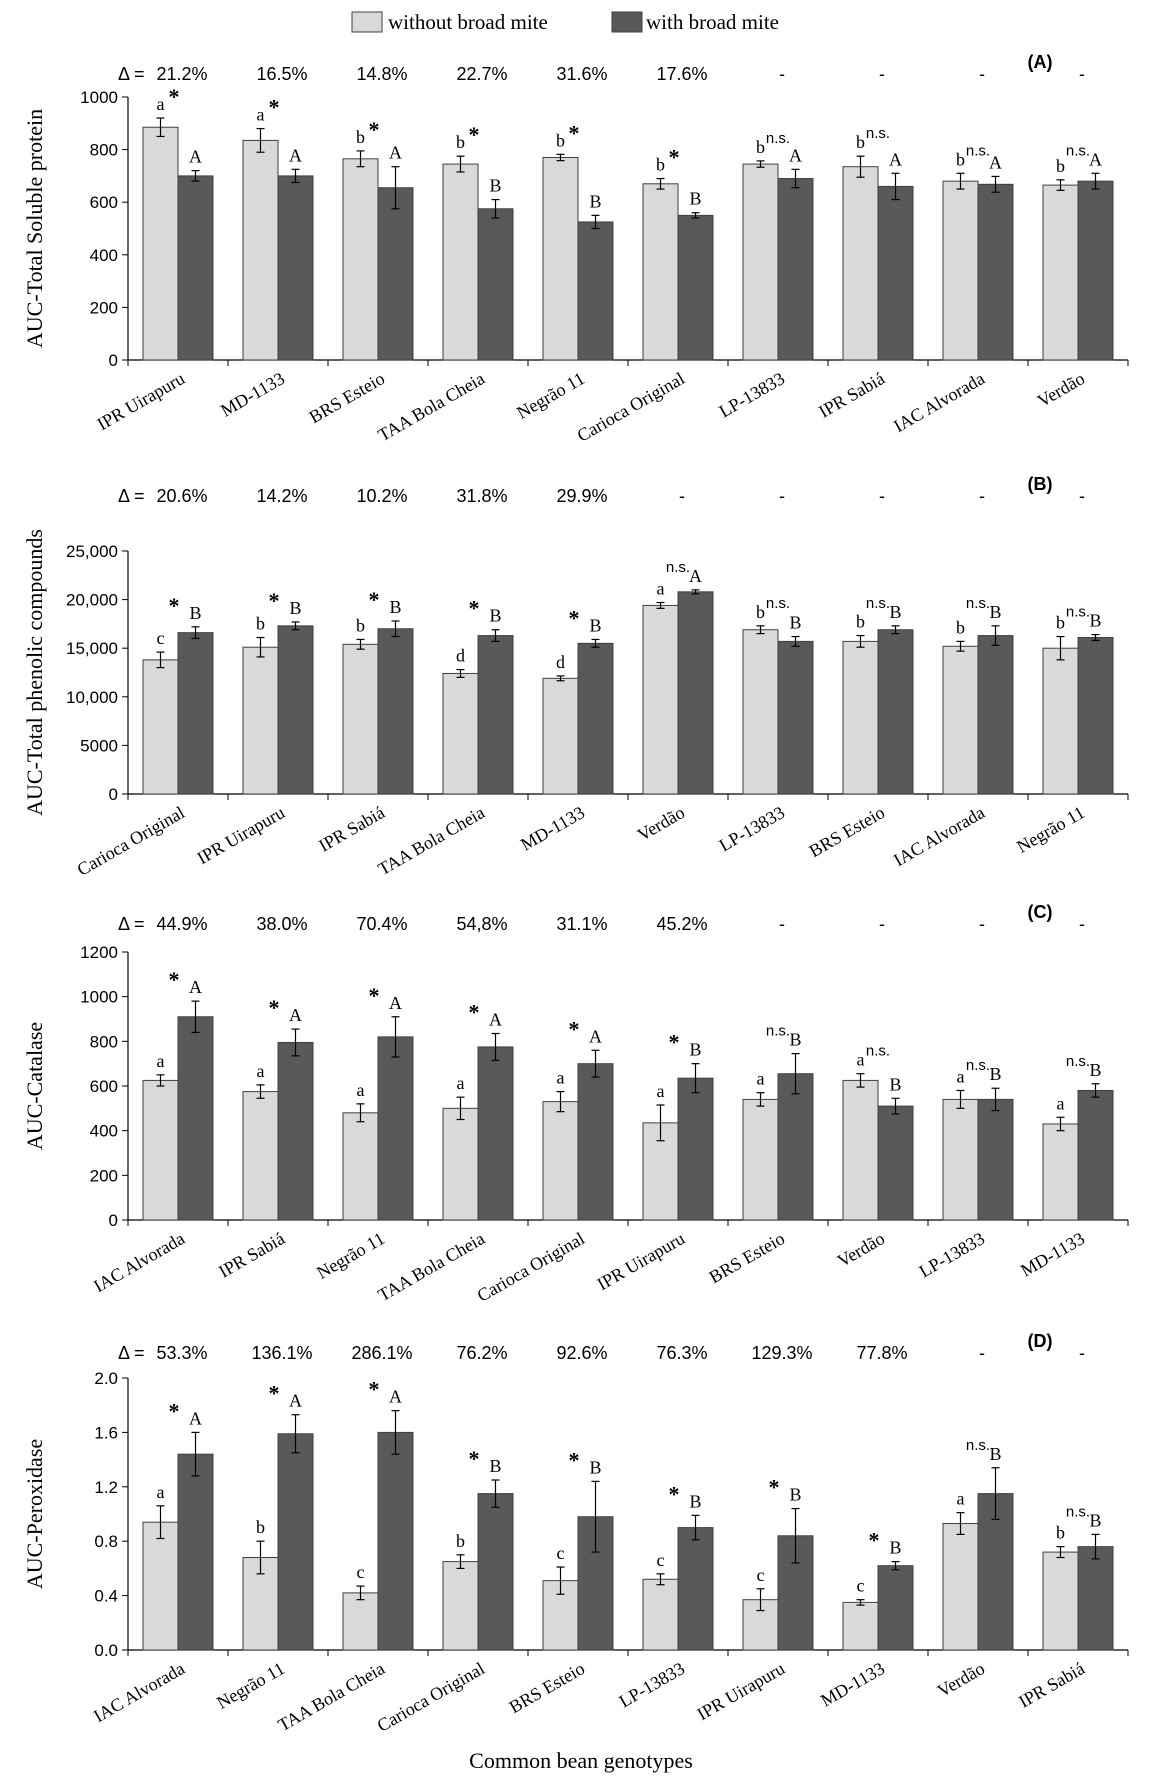 This screenshot has width=1162, height=1782. Describe the element at coordinates (395, 607) in the screenshot. I see `letter-with-2: B` at that location.